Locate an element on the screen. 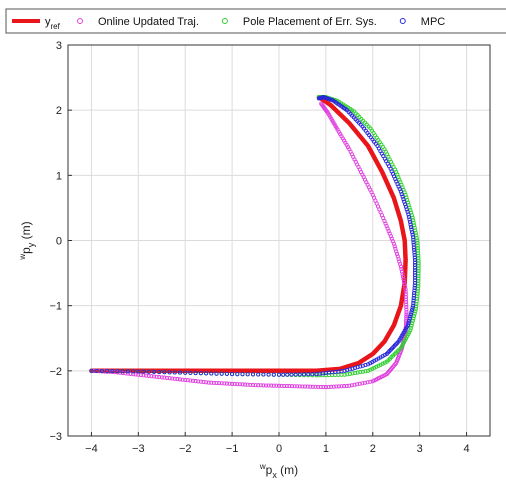 The width and height of the screenshot is (506, 492). y-axis-label: wpy (m) is located at coordinates (27, 240).